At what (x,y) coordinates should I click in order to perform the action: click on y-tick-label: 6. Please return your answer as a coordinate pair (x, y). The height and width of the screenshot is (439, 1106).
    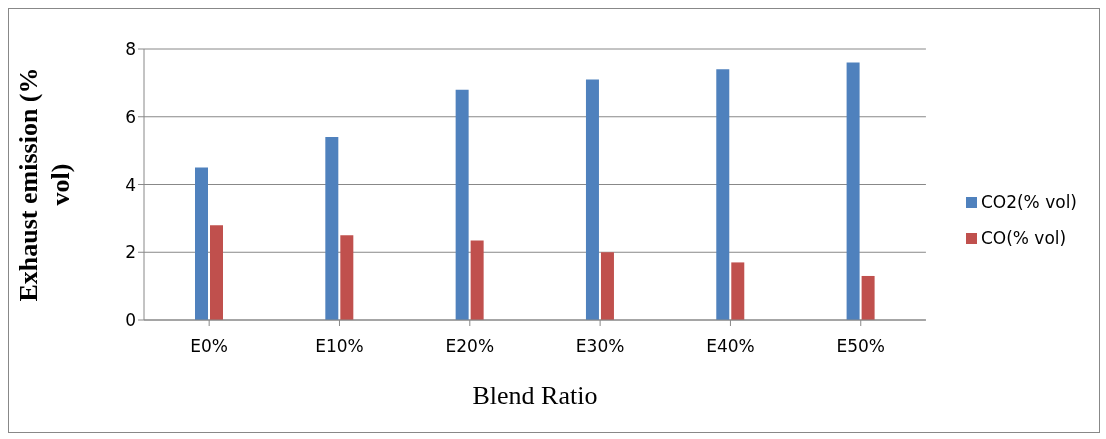
    Looking at the image, I should click on (130, 116).